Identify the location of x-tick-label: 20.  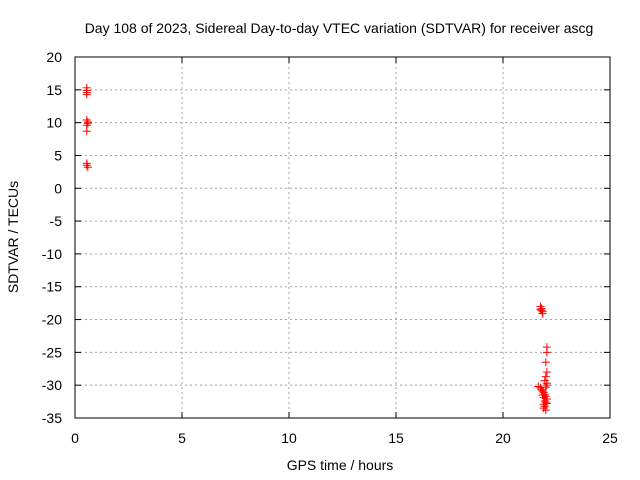
(503, 438).